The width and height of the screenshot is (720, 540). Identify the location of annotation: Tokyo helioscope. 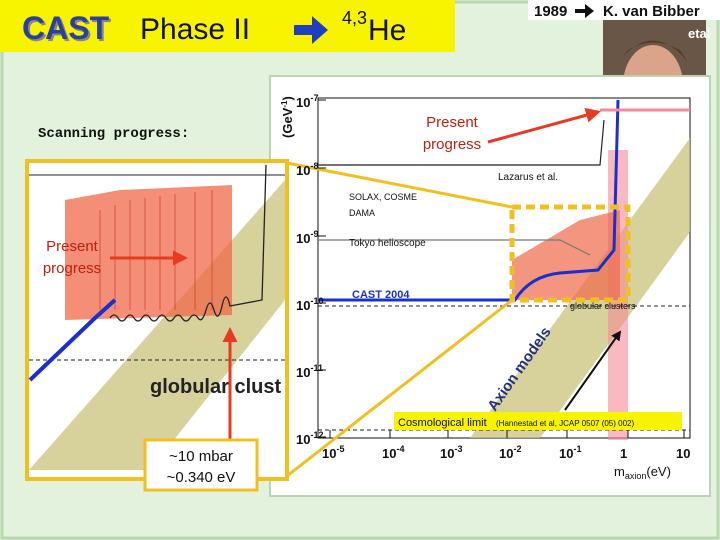
(387, 243).